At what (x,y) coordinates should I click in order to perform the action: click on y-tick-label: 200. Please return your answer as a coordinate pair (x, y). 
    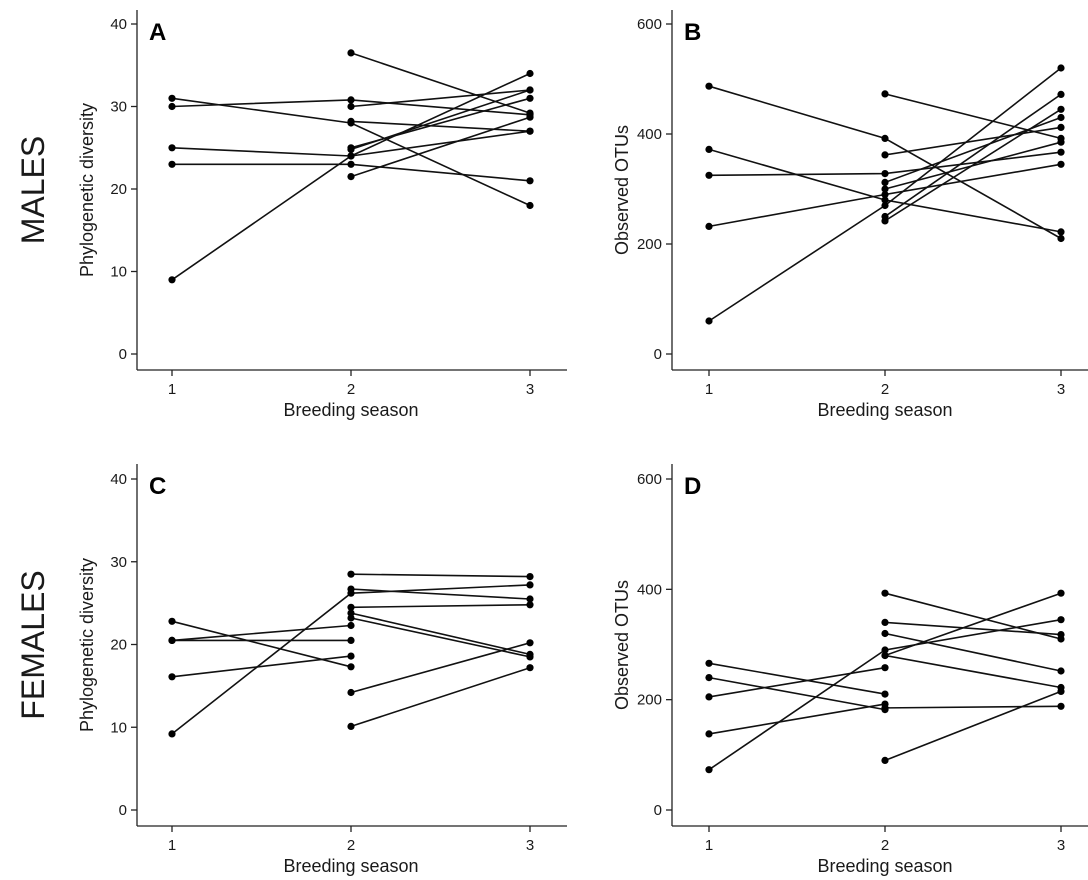
    Looking at the image, I should click on (649, 244).